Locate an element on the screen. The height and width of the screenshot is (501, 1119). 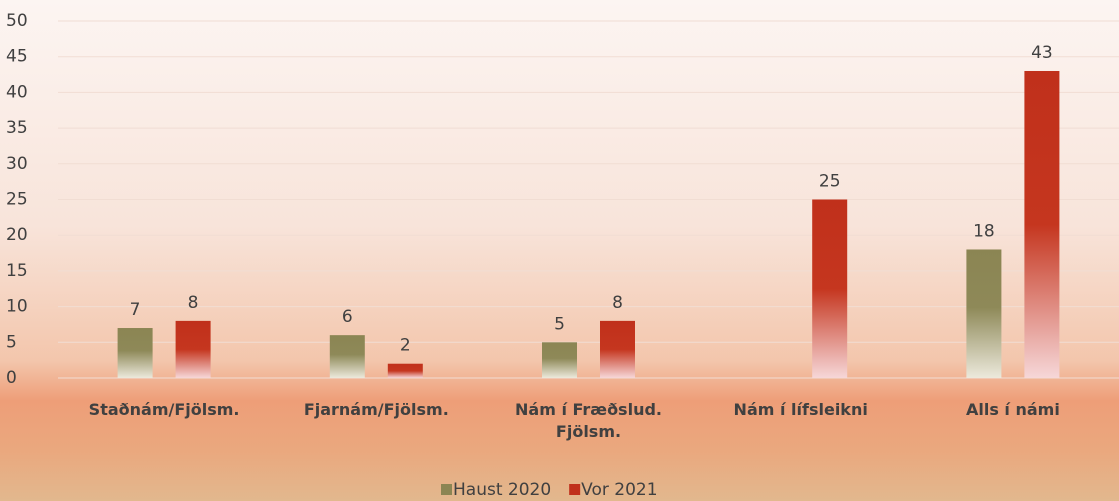
y-tick-label: 50 is located at coordinates (17, 21).